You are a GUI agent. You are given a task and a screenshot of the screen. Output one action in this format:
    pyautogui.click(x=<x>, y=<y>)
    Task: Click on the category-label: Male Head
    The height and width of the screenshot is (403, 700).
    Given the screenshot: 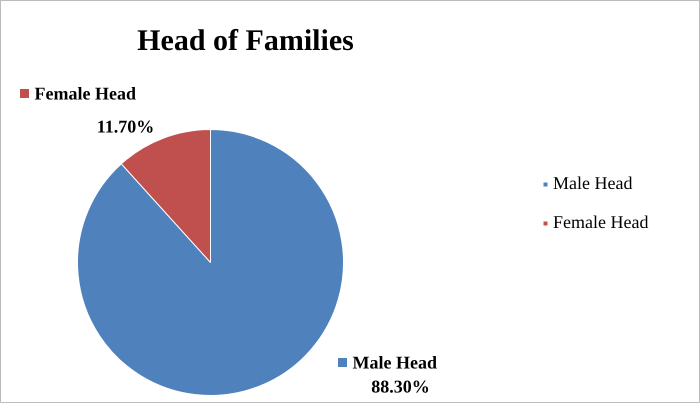 What is the action you would take?
    pyautogui.click(x=592, y=183)
    